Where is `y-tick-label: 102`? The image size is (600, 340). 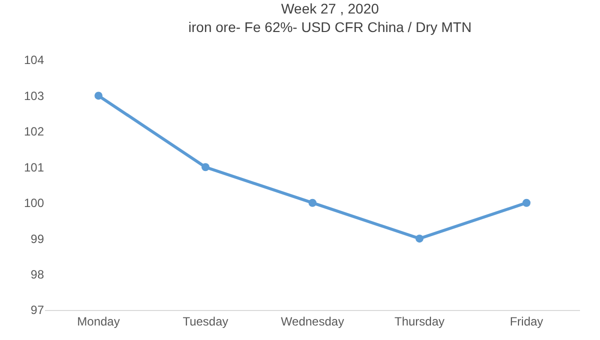
y-tick-label: 102 is located at coordinates (34, 131).